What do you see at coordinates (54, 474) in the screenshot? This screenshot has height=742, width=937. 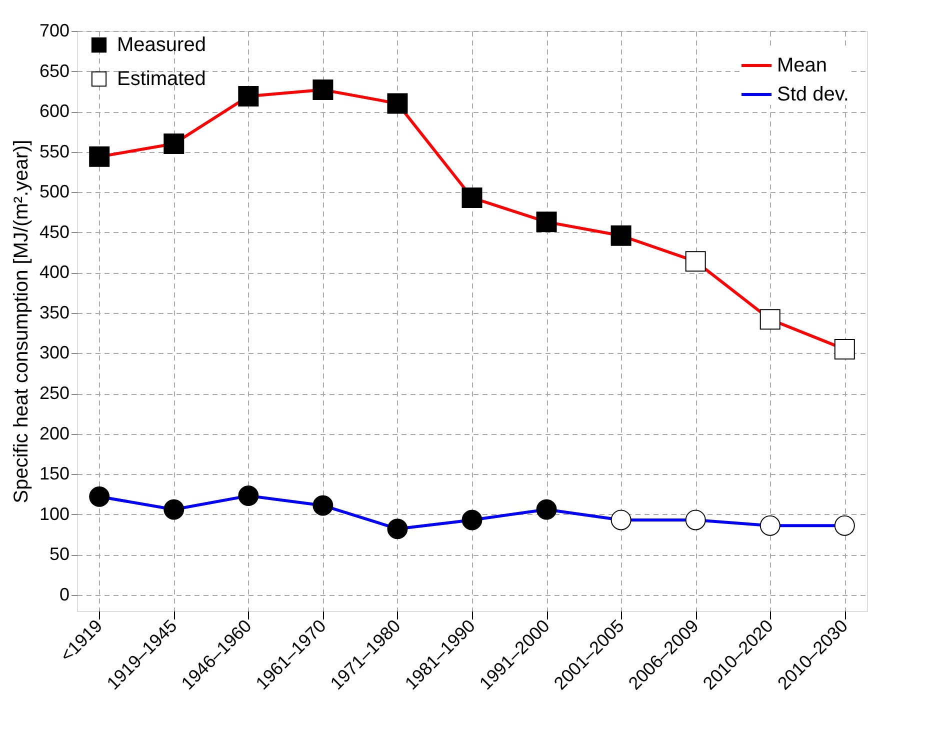 I see `y-tick-label: 150` at bounding box center [54, 474].